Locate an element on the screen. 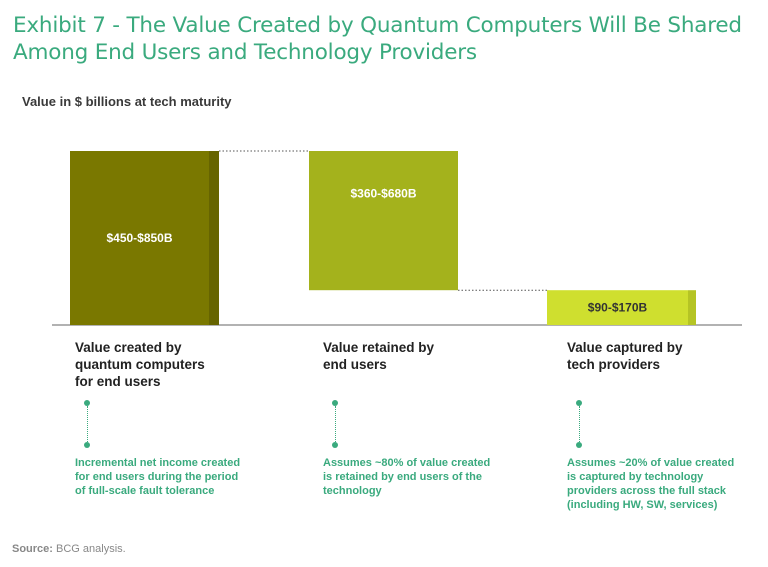 This screenshot has width=768, height=567. source-note: Source: BCG analysis. is located at coordinates (69, 549).